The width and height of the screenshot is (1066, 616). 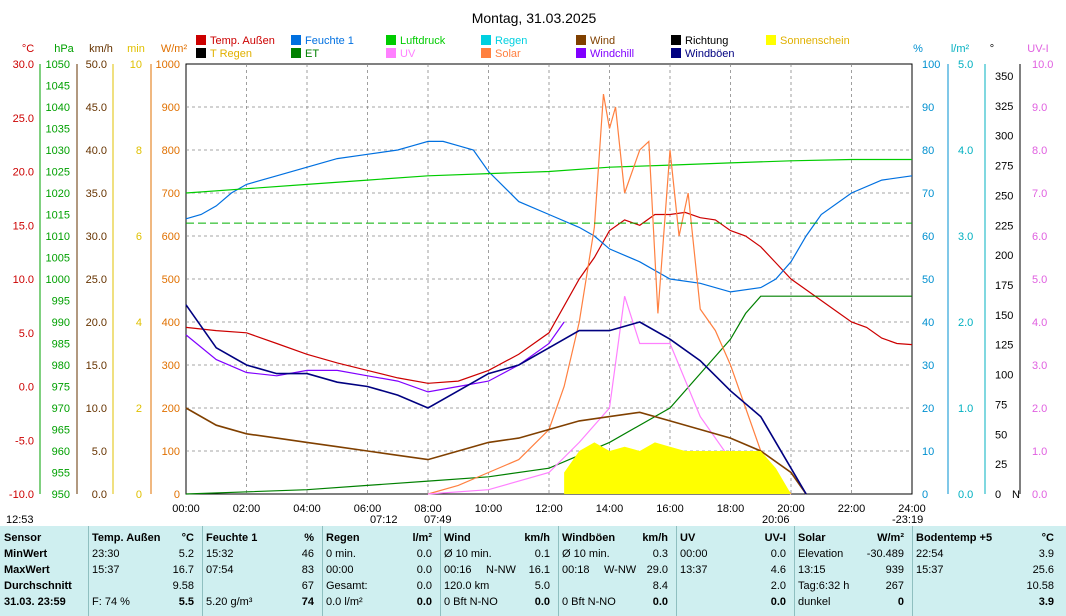 I want to click on humidity-tick-label: 80, so click(x=928, y=151).